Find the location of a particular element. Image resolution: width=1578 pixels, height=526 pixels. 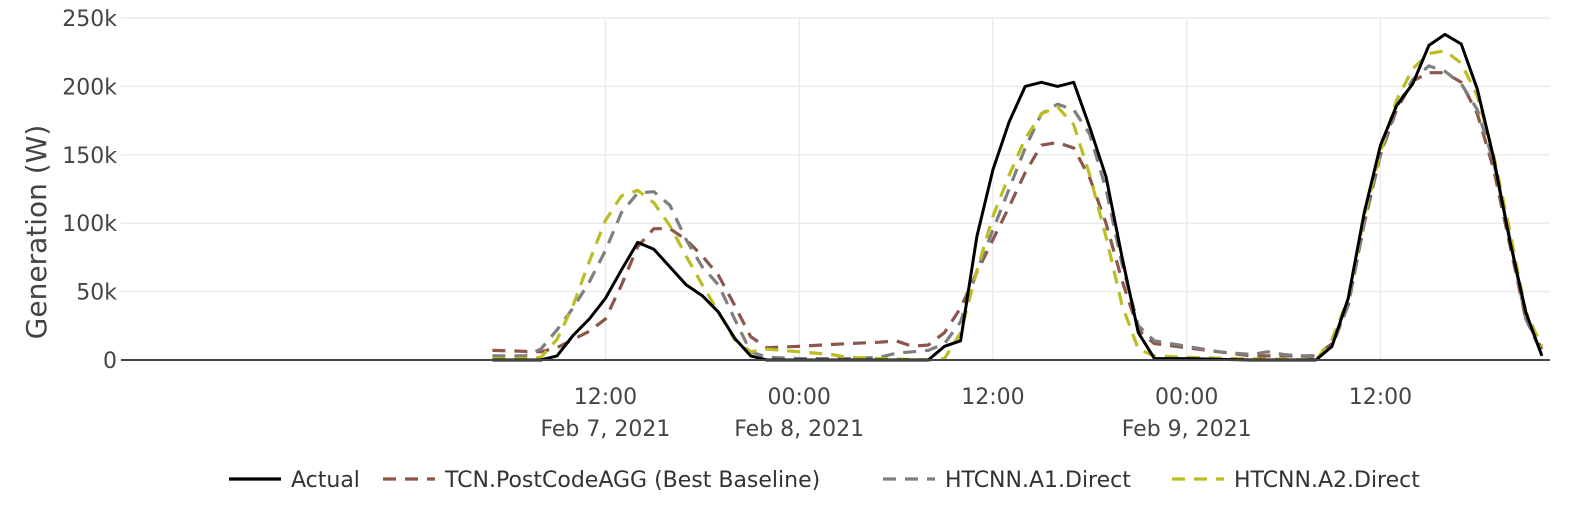

x-tick-date-label: Feb 7, 2021 is located at coordinates (605, 429).